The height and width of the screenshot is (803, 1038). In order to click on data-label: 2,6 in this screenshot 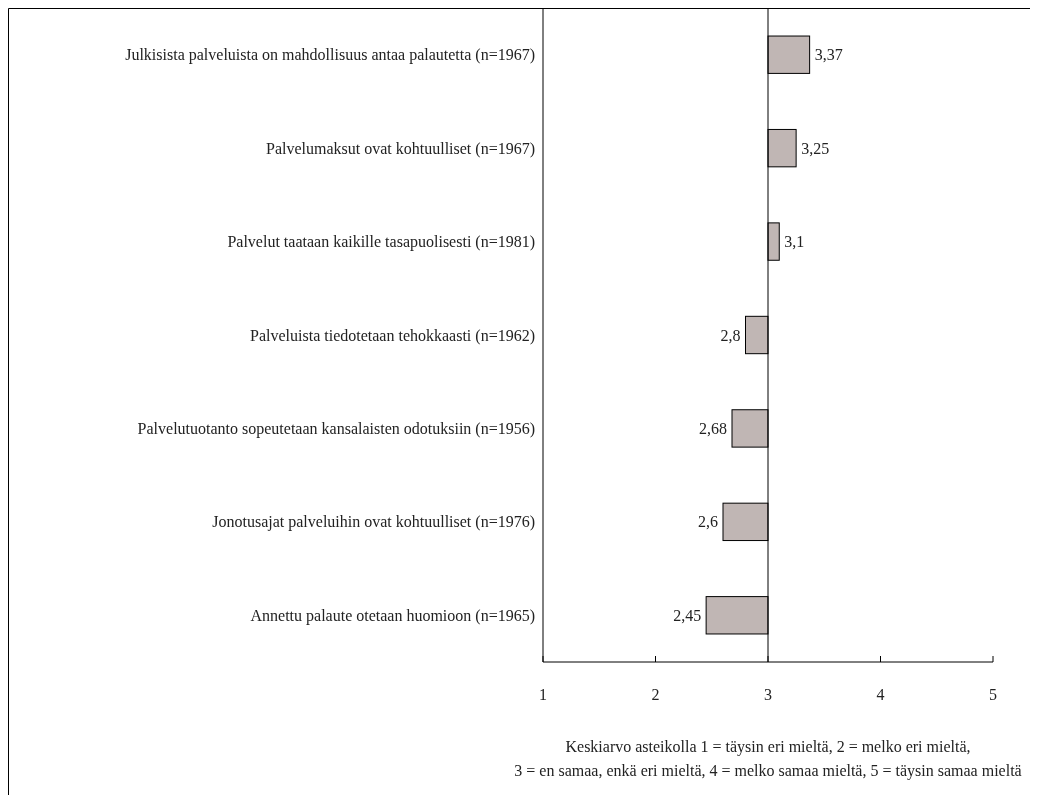, I will do `click(708, 522)`.